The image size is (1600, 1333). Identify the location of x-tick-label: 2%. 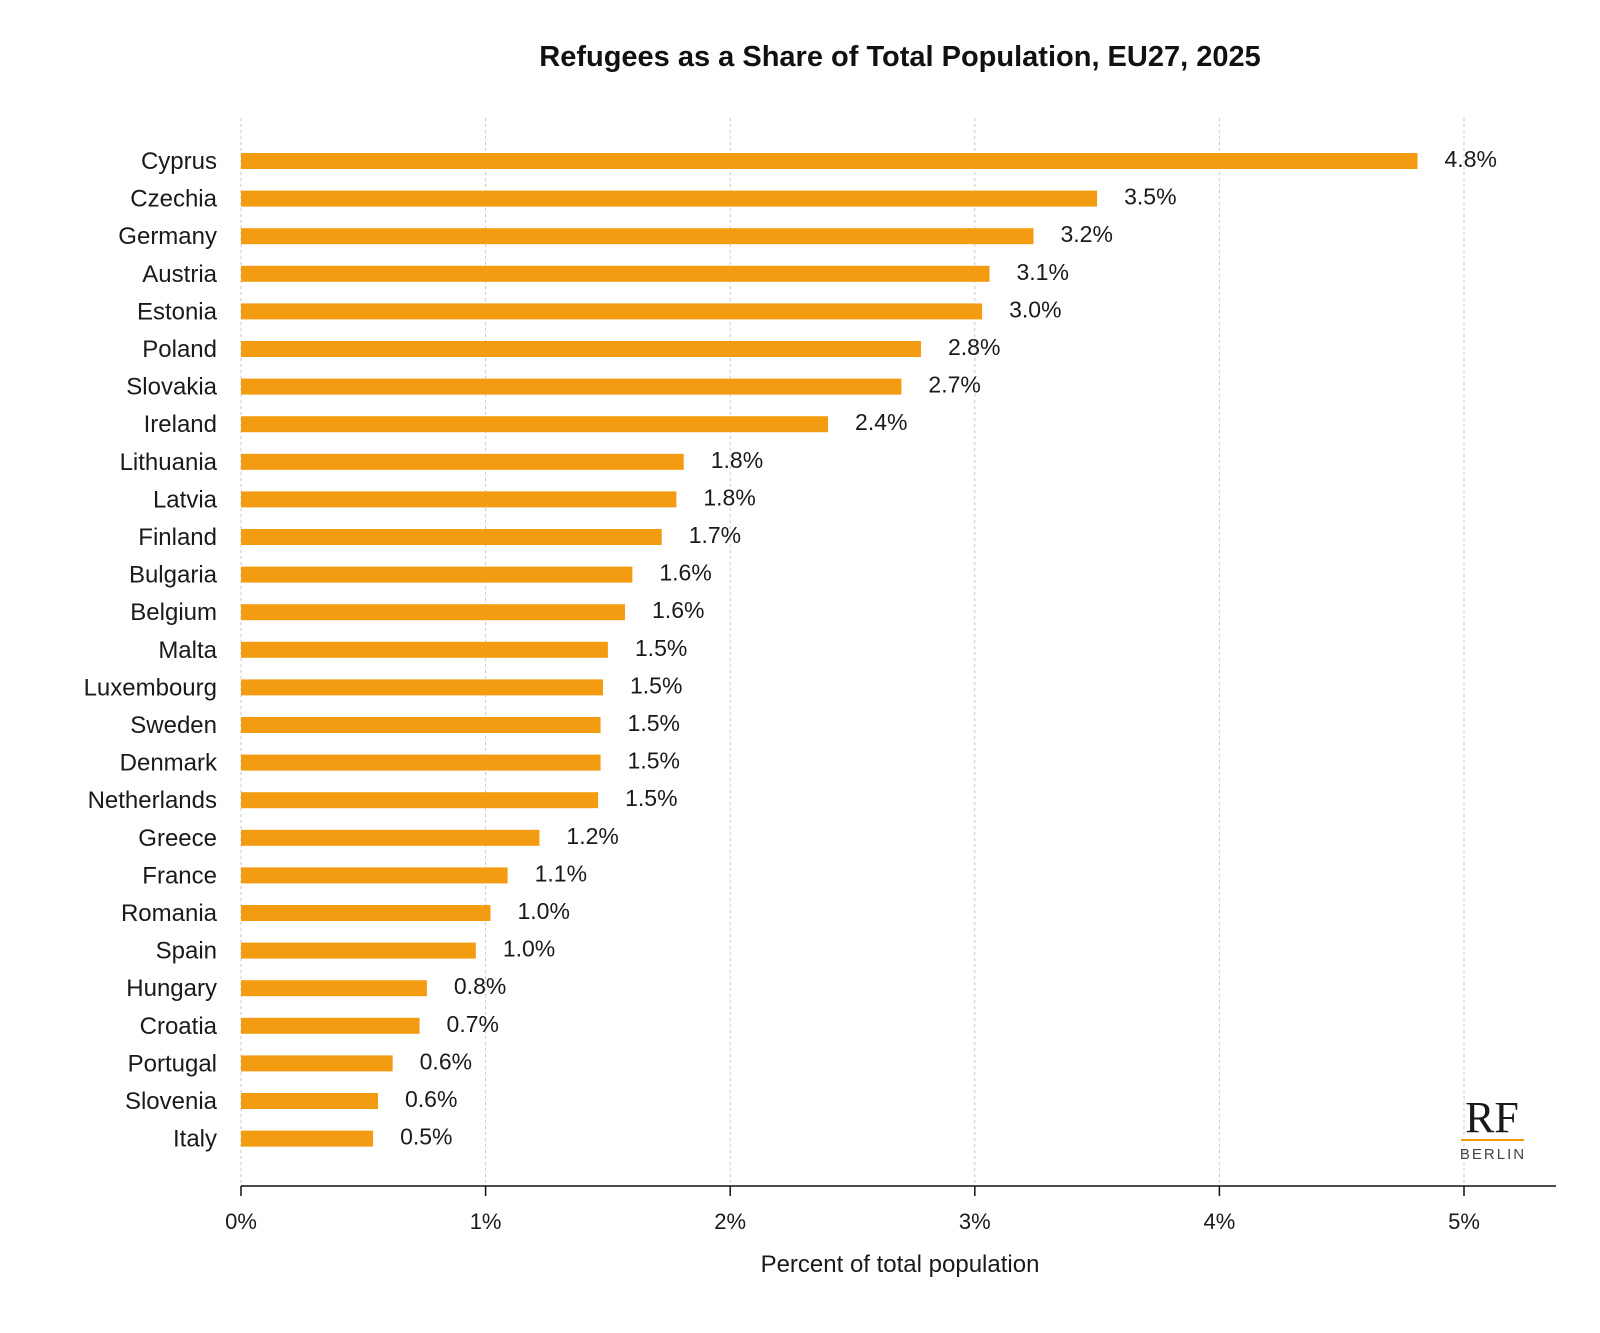
(730, 1221).